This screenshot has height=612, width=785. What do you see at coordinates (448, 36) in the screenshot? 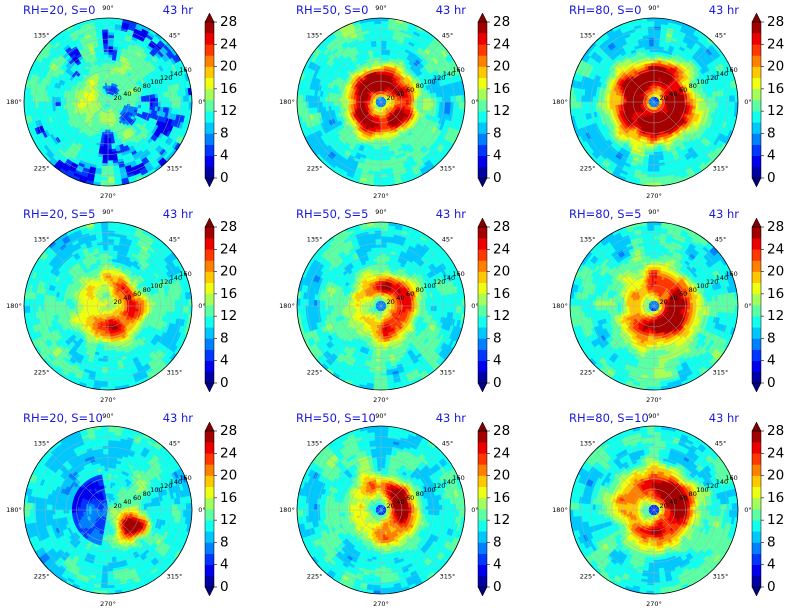
I see `angle-tick-label: 45°` at bounding box center [448, 36].